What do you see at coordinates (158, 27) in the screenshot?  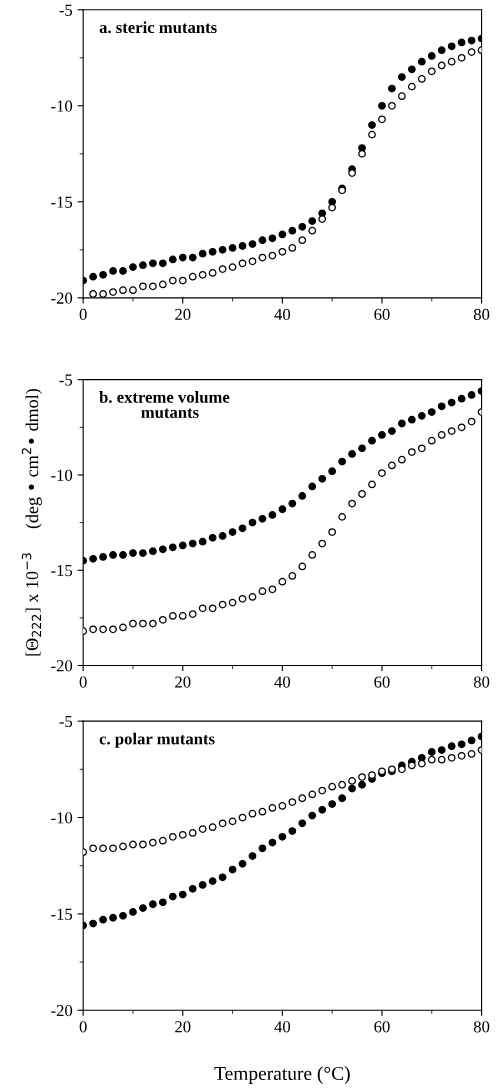 I see `text: a. steric mutants` at bounding box center [158, 27].